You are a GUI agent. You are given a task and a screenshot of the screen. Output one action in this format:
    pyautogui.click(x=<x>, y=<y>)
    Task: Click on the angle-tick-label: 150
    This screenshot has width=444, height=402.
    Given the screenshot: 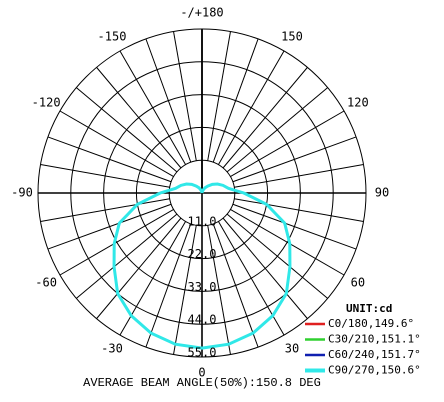 What is the action you would take?
    pyautogui.click(x=292, y=37)
    